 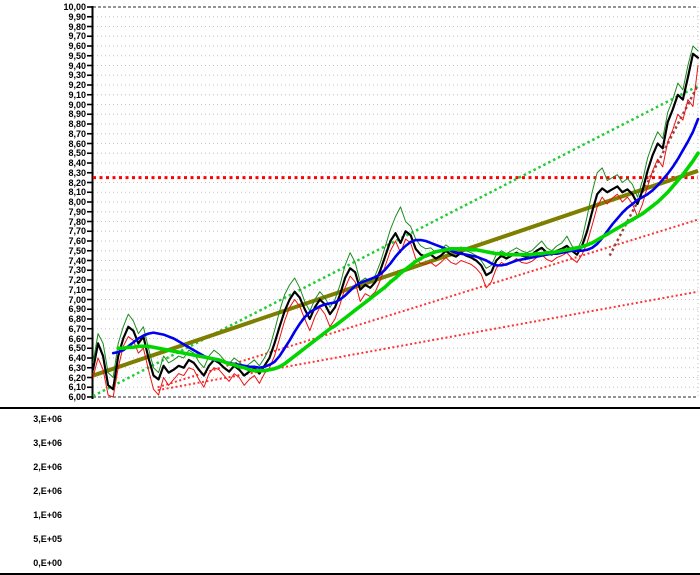 What do you see at coordinates (77, 16) in the screenshot?
I see `price-tick-label: 9,90` at bounding box center [77, 16].